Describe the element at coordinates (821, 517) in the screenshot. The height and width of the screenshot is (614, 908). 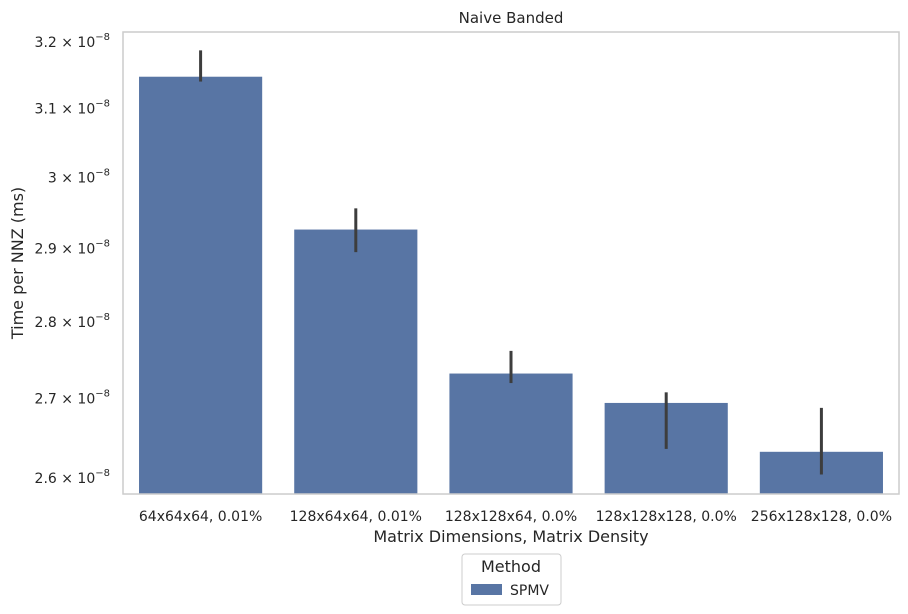
I see `x-tick-label: 256x128x128, 0.0%` at that location.